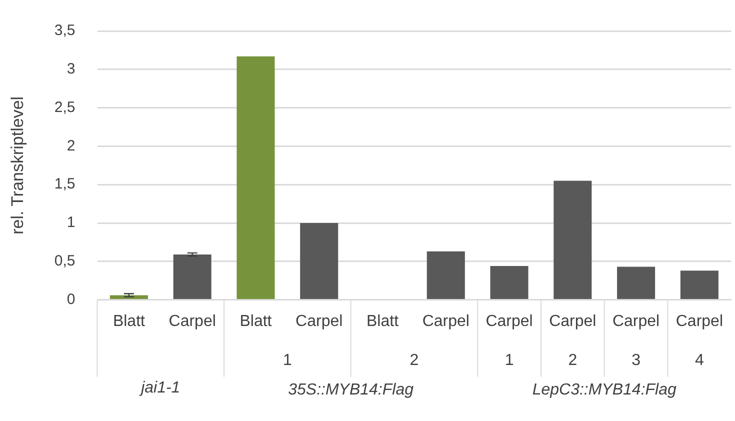  Describe the element at coordinates (65, 184) in the screenshot. I see `y-tick-label: 1,5` at that location.